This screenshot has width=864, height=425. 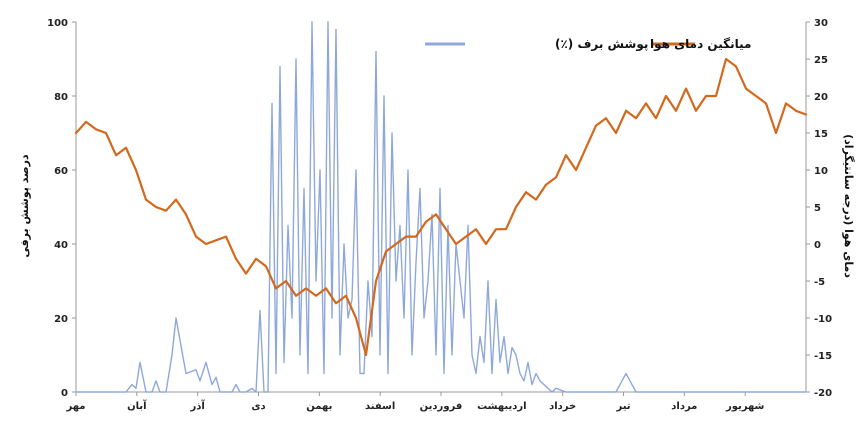 I want to click on left-tick-label: 20, so click(x=61, y=319).